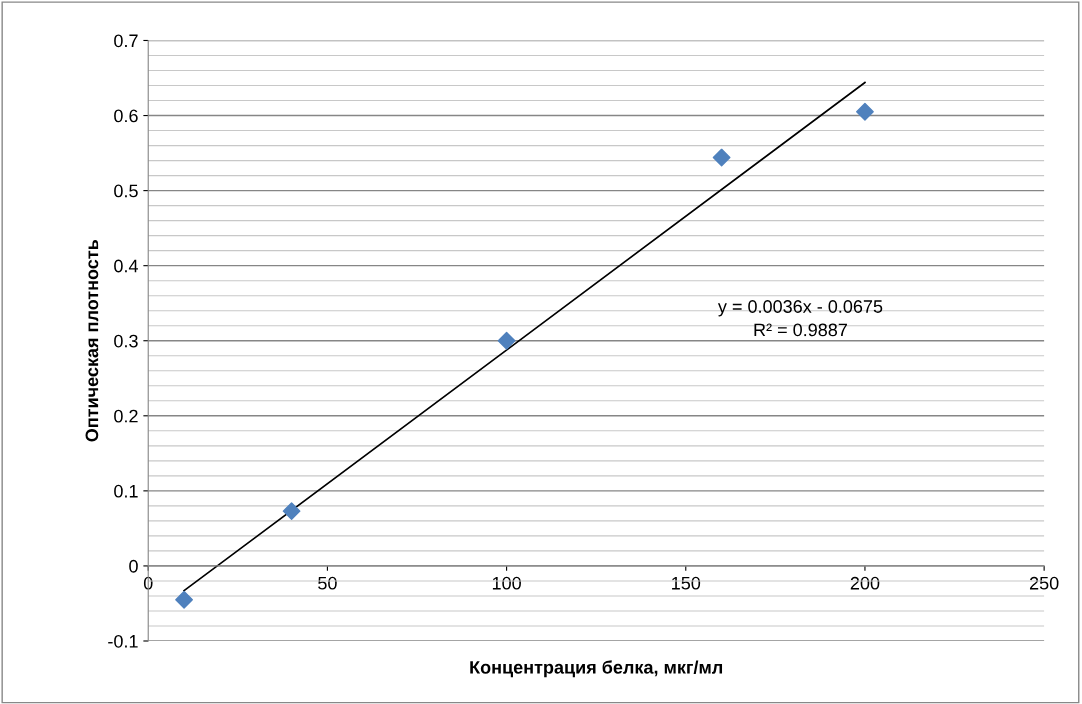 The width and height of the screenshot is (1082, 704). I want to click on y-tick-label: 0.1, so click(126, 491).